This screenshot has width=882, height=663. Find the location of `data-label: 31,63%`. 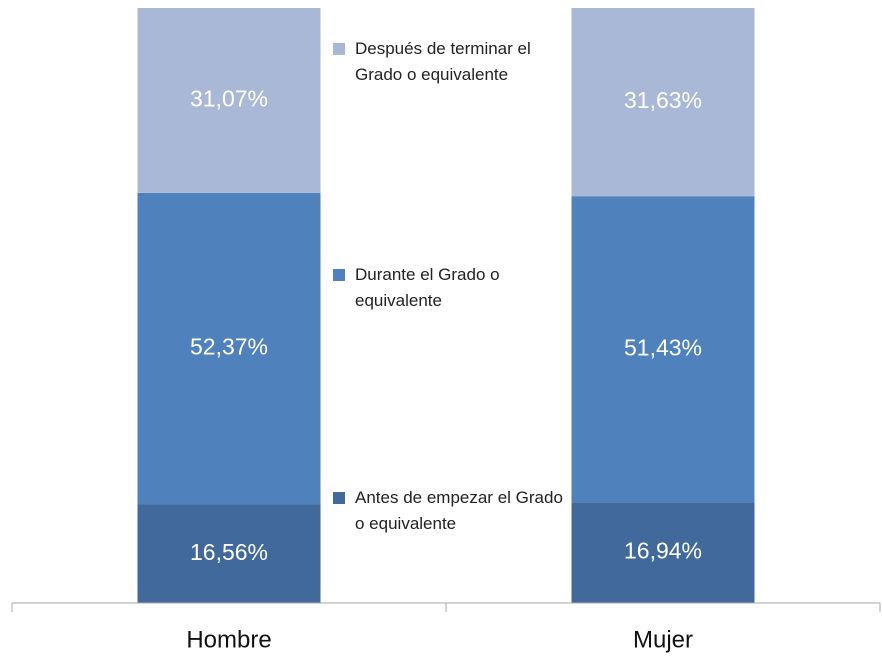

data-label: 31,63% is located at coordinates (663, 100).